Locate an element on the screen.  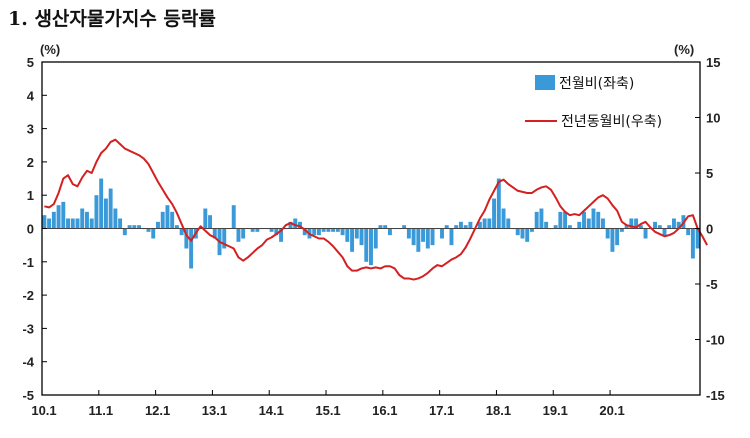
legend-swatch-bar is located at coordinates (545, 82).